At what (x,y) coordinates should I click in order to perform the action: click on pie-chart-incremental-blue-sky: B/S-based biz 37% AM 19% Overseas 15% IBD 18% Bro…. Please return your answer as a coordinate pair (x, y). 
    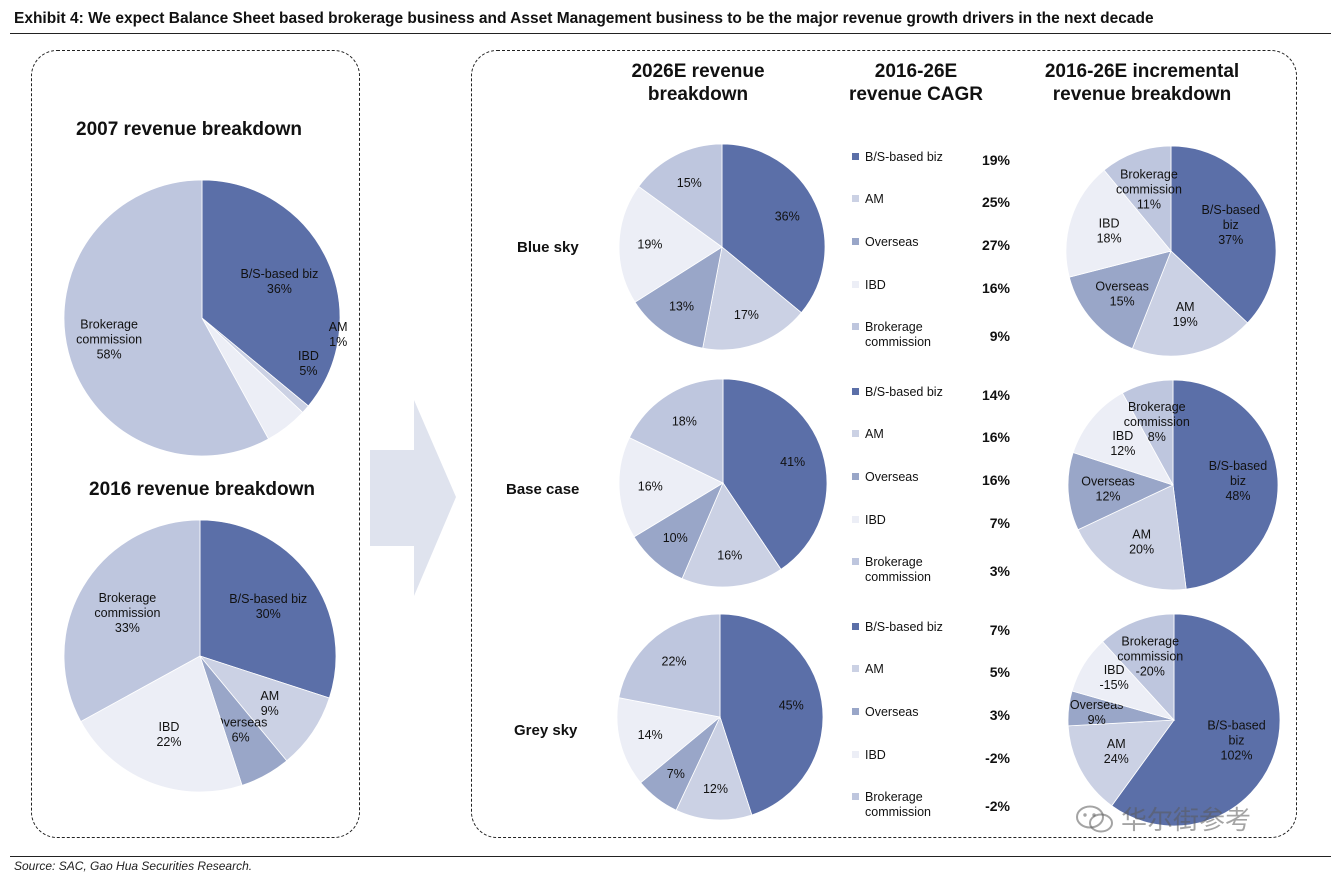
    Looking at the image, I should click on (1171, 251).